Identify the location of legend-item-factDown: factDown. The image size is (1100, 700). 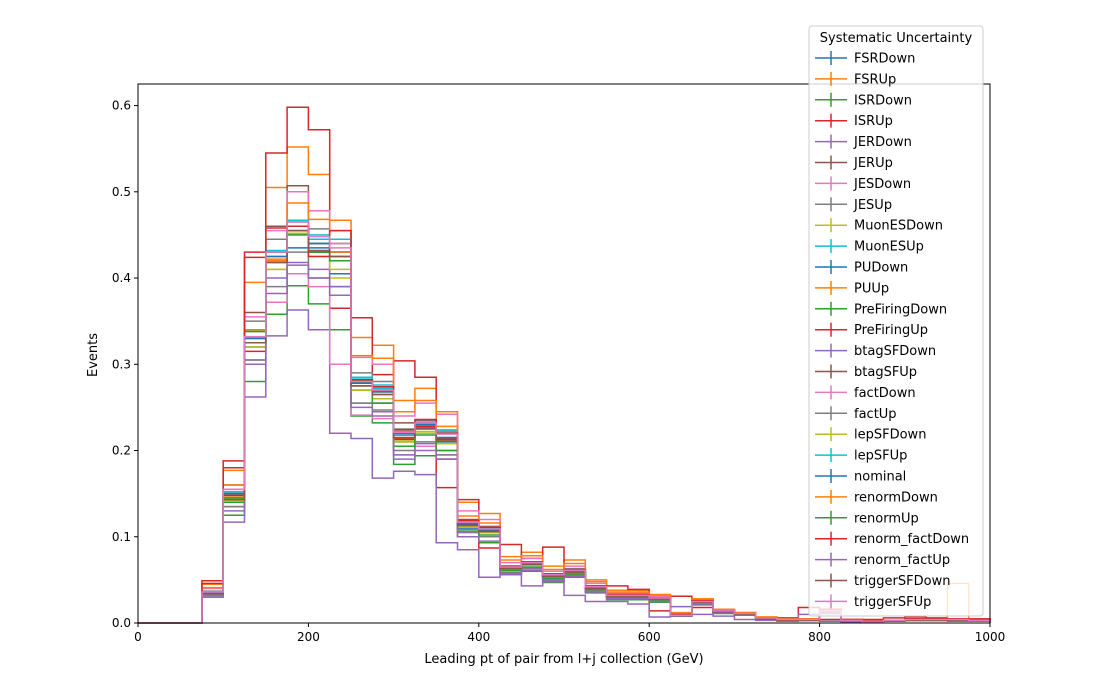
(865, 393).